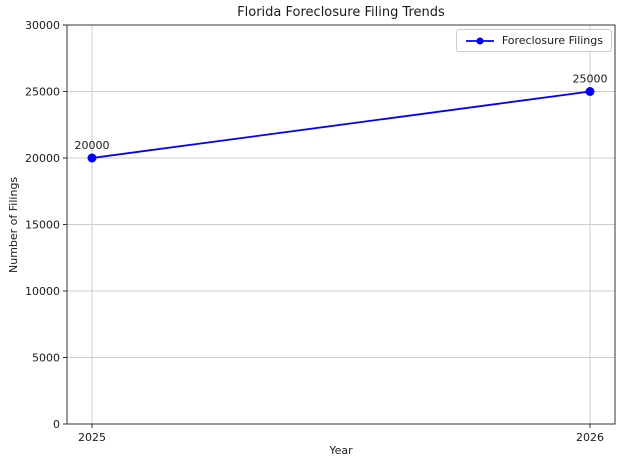 The width and height of the screenshot is (624, 467). What do you see at coordinates (92, 437) in the screenshot?
I see `x-tick-label: 2025` at bounding box center [92, 437].